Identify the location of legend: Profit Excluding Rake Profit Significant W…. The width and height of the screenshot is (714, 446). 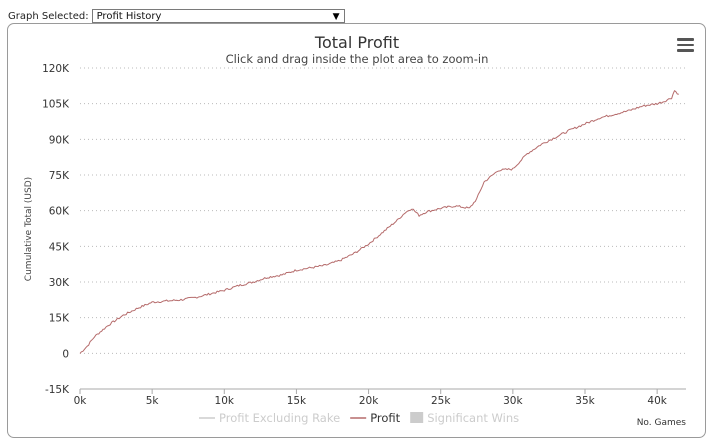
(359, 418).